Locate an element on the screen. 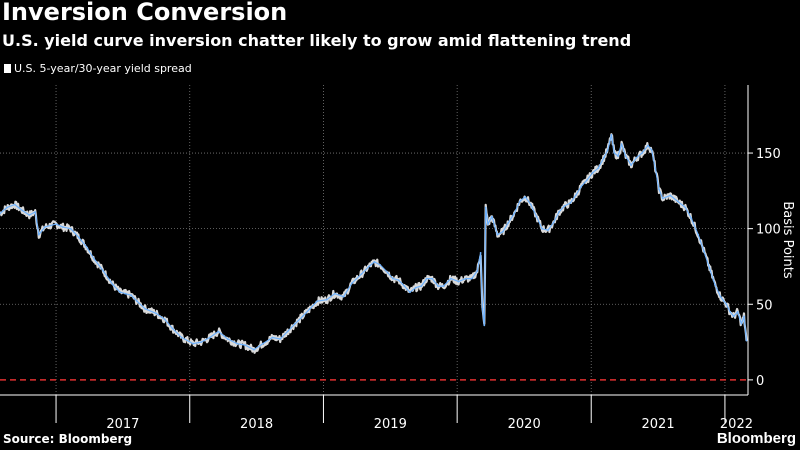 This screenshot has width=800, height=450. x-tick-label: 2019 is located at coordinates (390, 424).